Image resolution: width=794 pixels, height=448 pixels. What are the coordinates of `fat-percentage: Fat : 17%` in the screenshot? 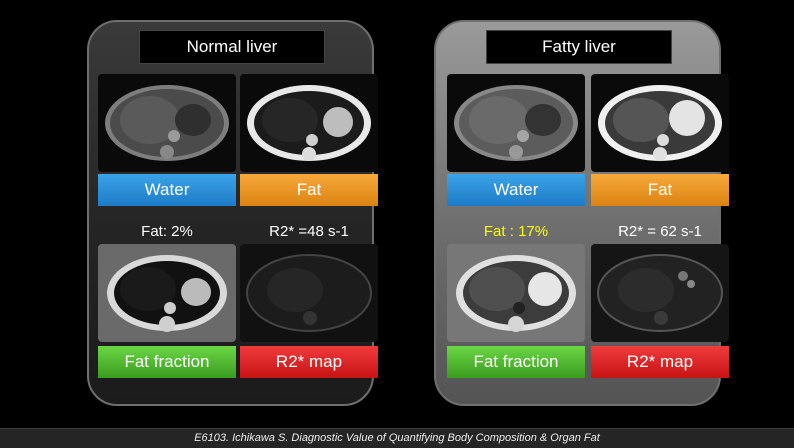 It's located at (516, 231).